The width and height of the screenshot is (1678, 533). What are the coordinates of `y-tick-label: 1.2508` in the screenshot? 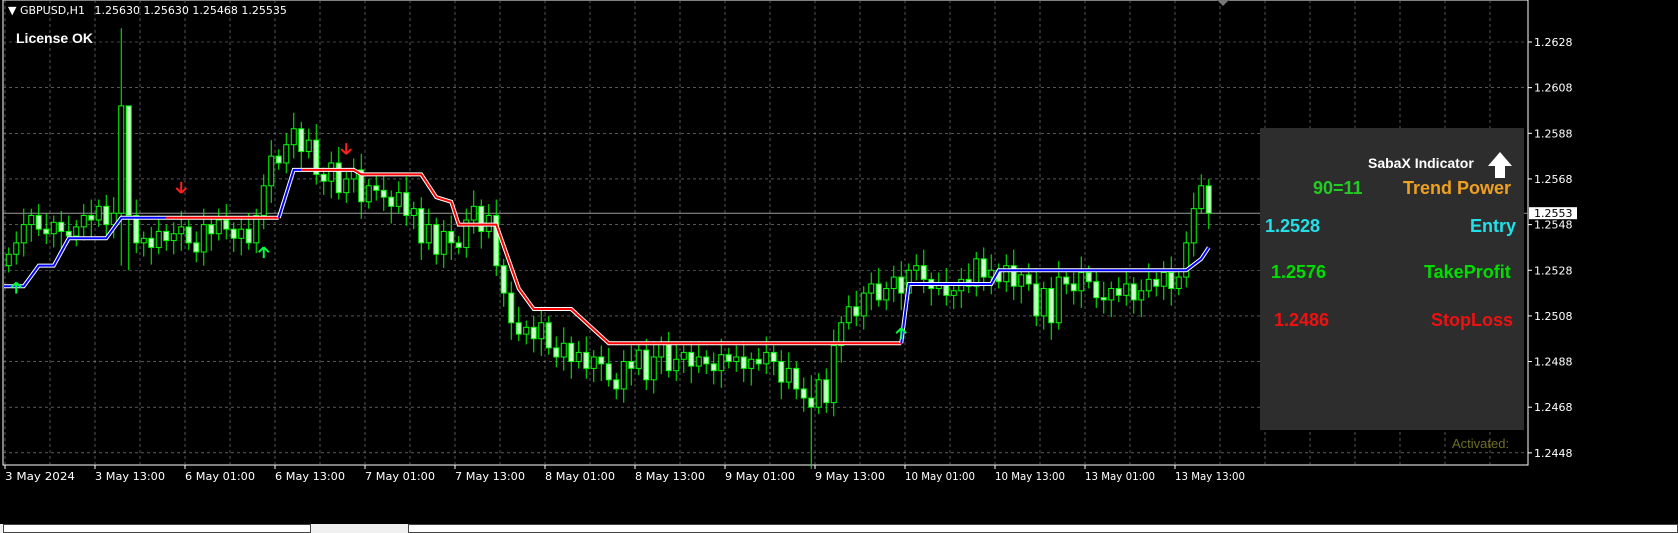 It's located at (1553, 316).